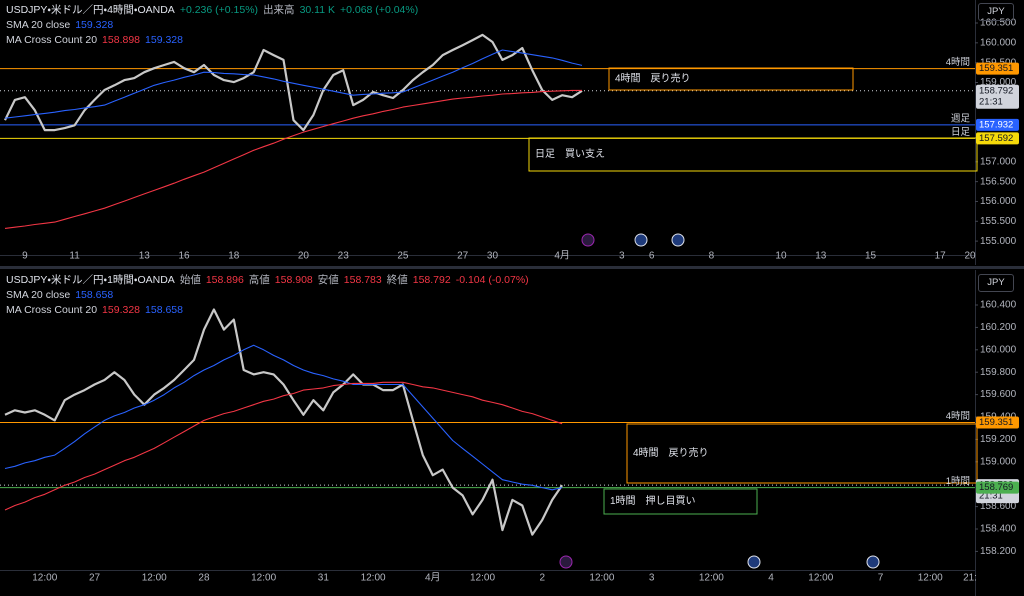 This screenshot has width=1024, height=596. What do you see at coordinates (219, 10) in the screenshot?
I see `header-item: +0.236 (+0.15%)` at bounding box center [219, 10].